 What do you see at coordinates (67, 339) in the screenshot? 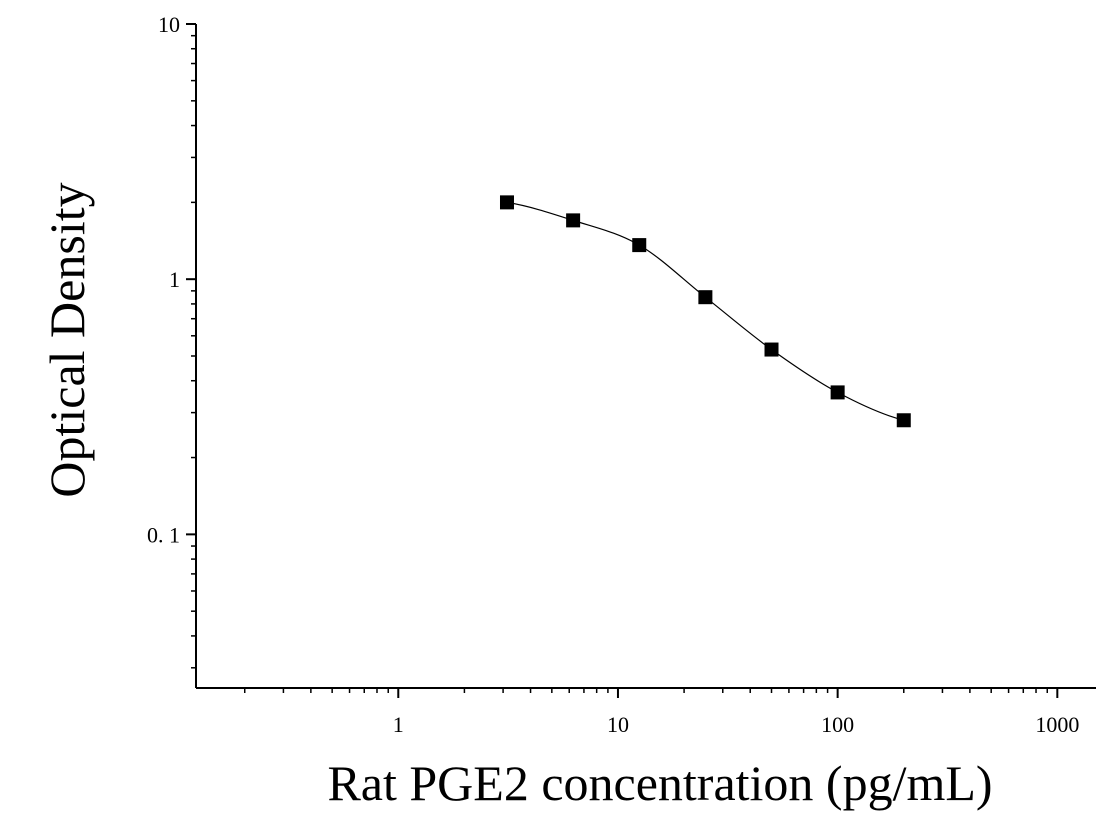
I see `y-axis-title: Optical Density` at bounding box center [67, 339].